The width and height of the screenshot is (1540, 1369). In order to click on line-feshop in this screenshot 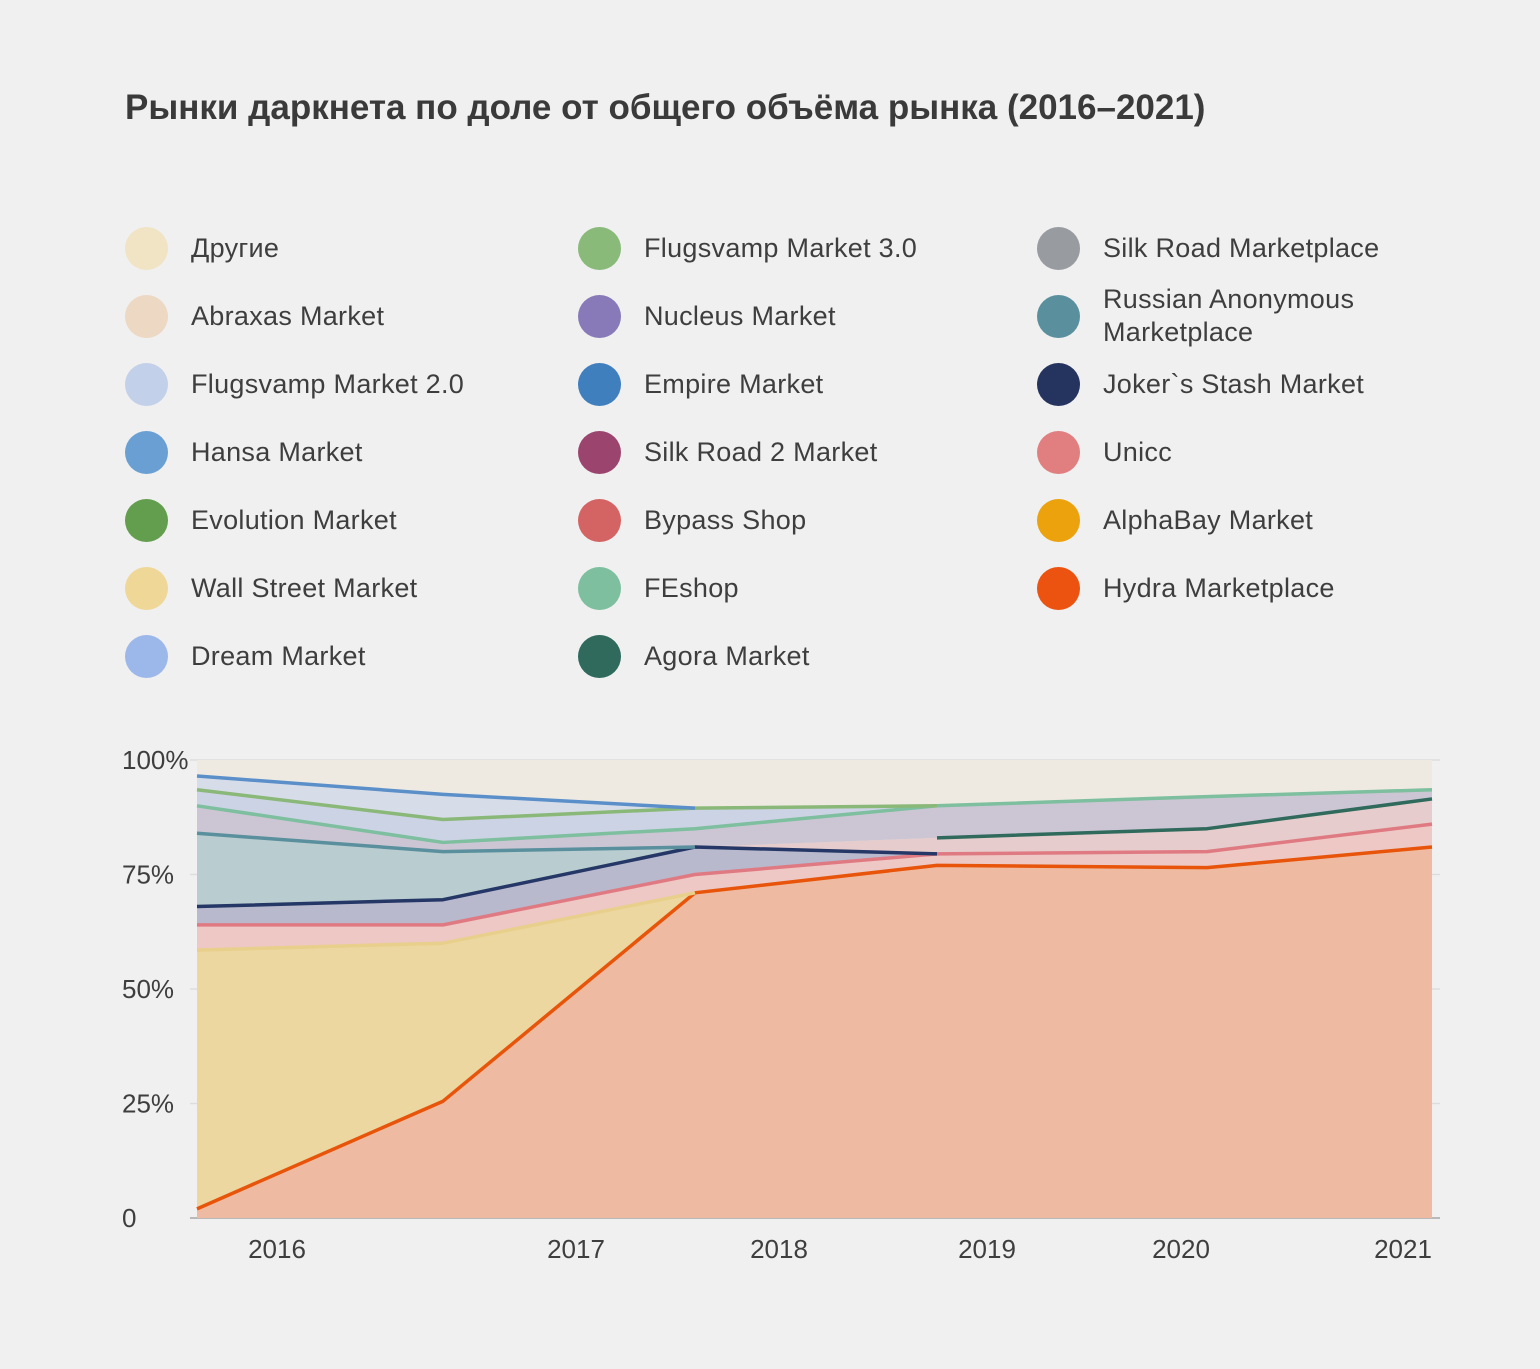, I will do `click(814, 816)`.